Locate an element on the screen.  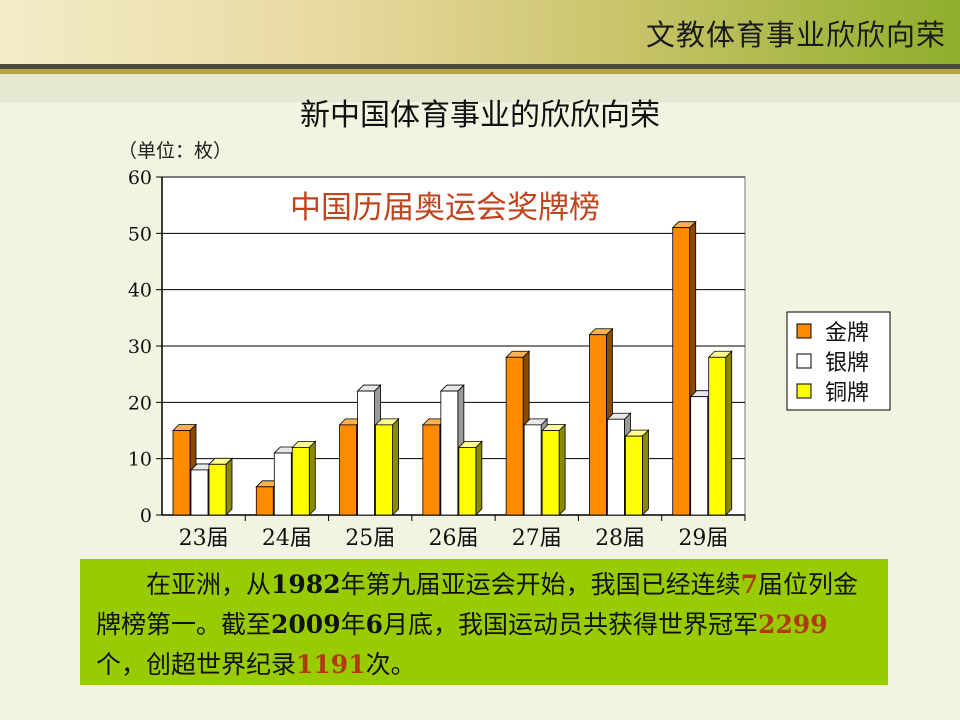
slide-title: 新中国体育事业的欣欣向荣 is located at coordinates (480, 115).